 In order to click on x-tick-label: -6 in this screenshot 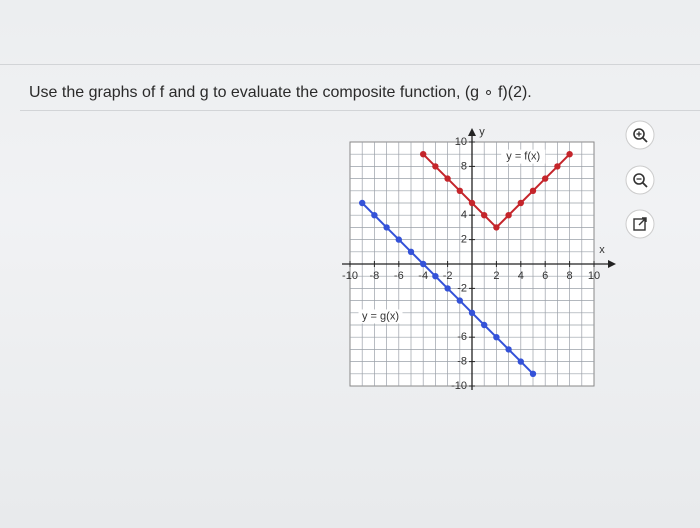, I will do `click(399, 276)`.